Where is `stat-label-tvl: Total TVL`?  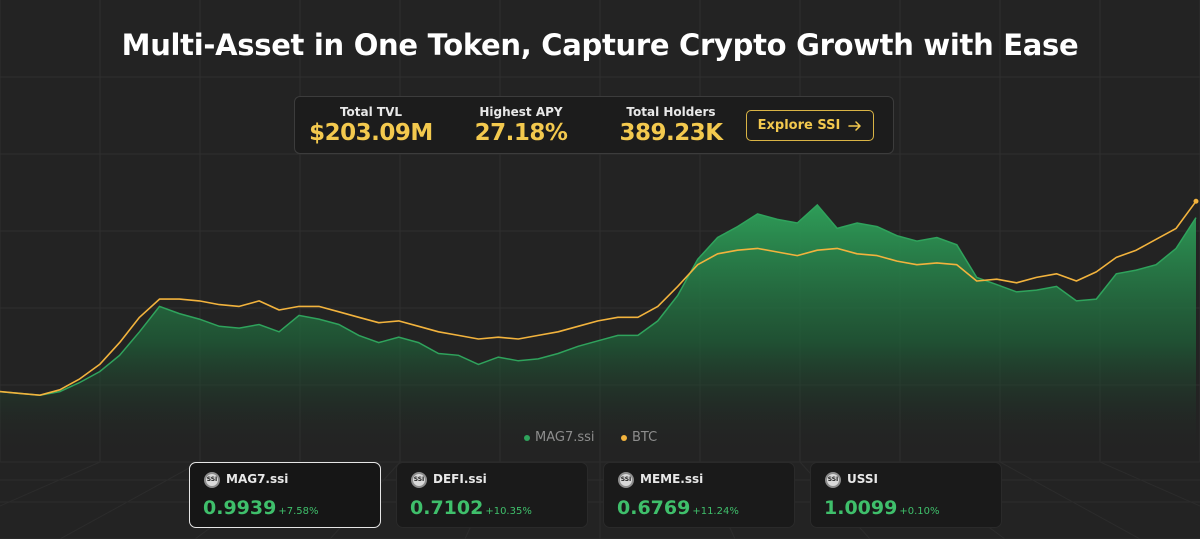 stat-label-tvl: Total TVL is located at coordinates (371, 112).